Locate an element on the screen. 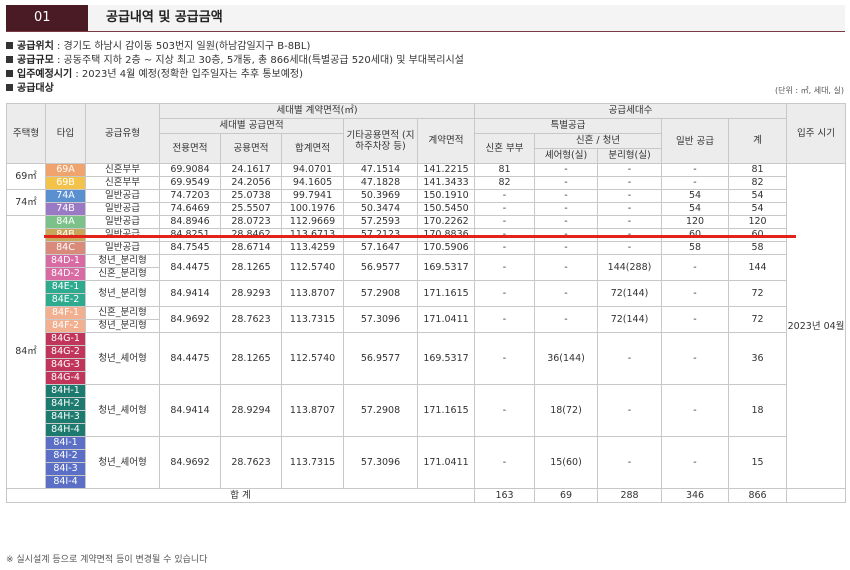 The height and width of the screenshot is (570, 850). type-cell: 84F-2 is located at coordinates (65, 326).